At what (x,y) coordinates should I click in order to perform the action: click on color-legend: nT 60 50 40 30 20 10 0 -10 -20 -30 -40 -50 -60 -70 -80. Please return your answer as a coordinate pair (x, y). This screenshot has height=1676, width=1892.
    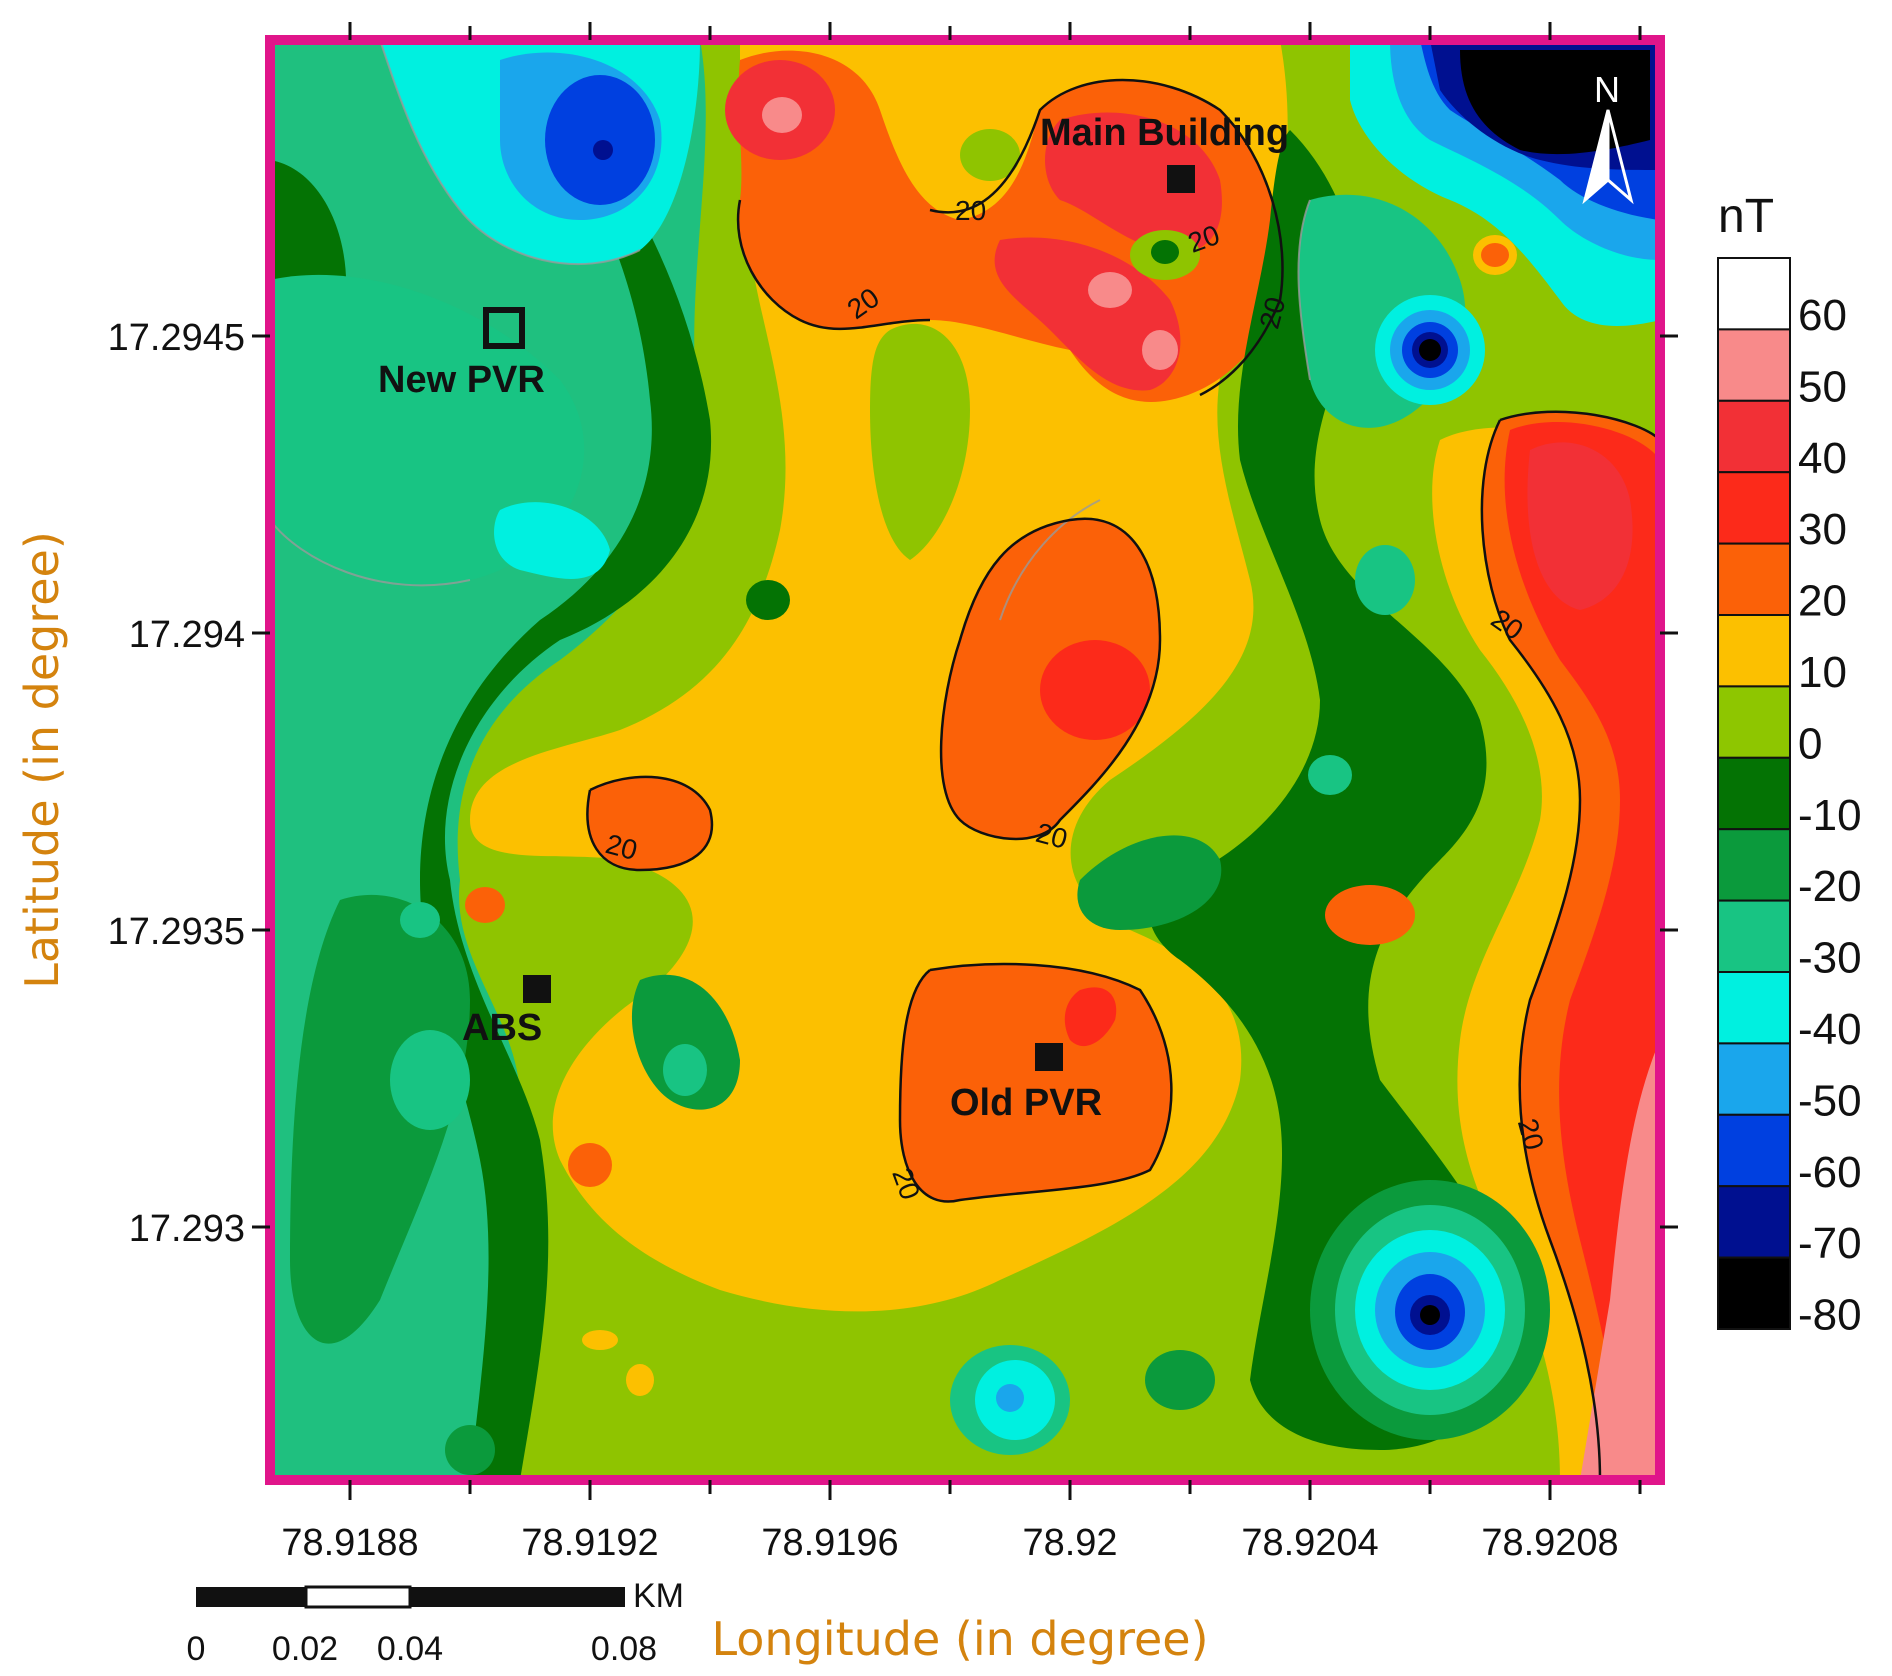
    Looking at the image, I should click on (1789, 765).